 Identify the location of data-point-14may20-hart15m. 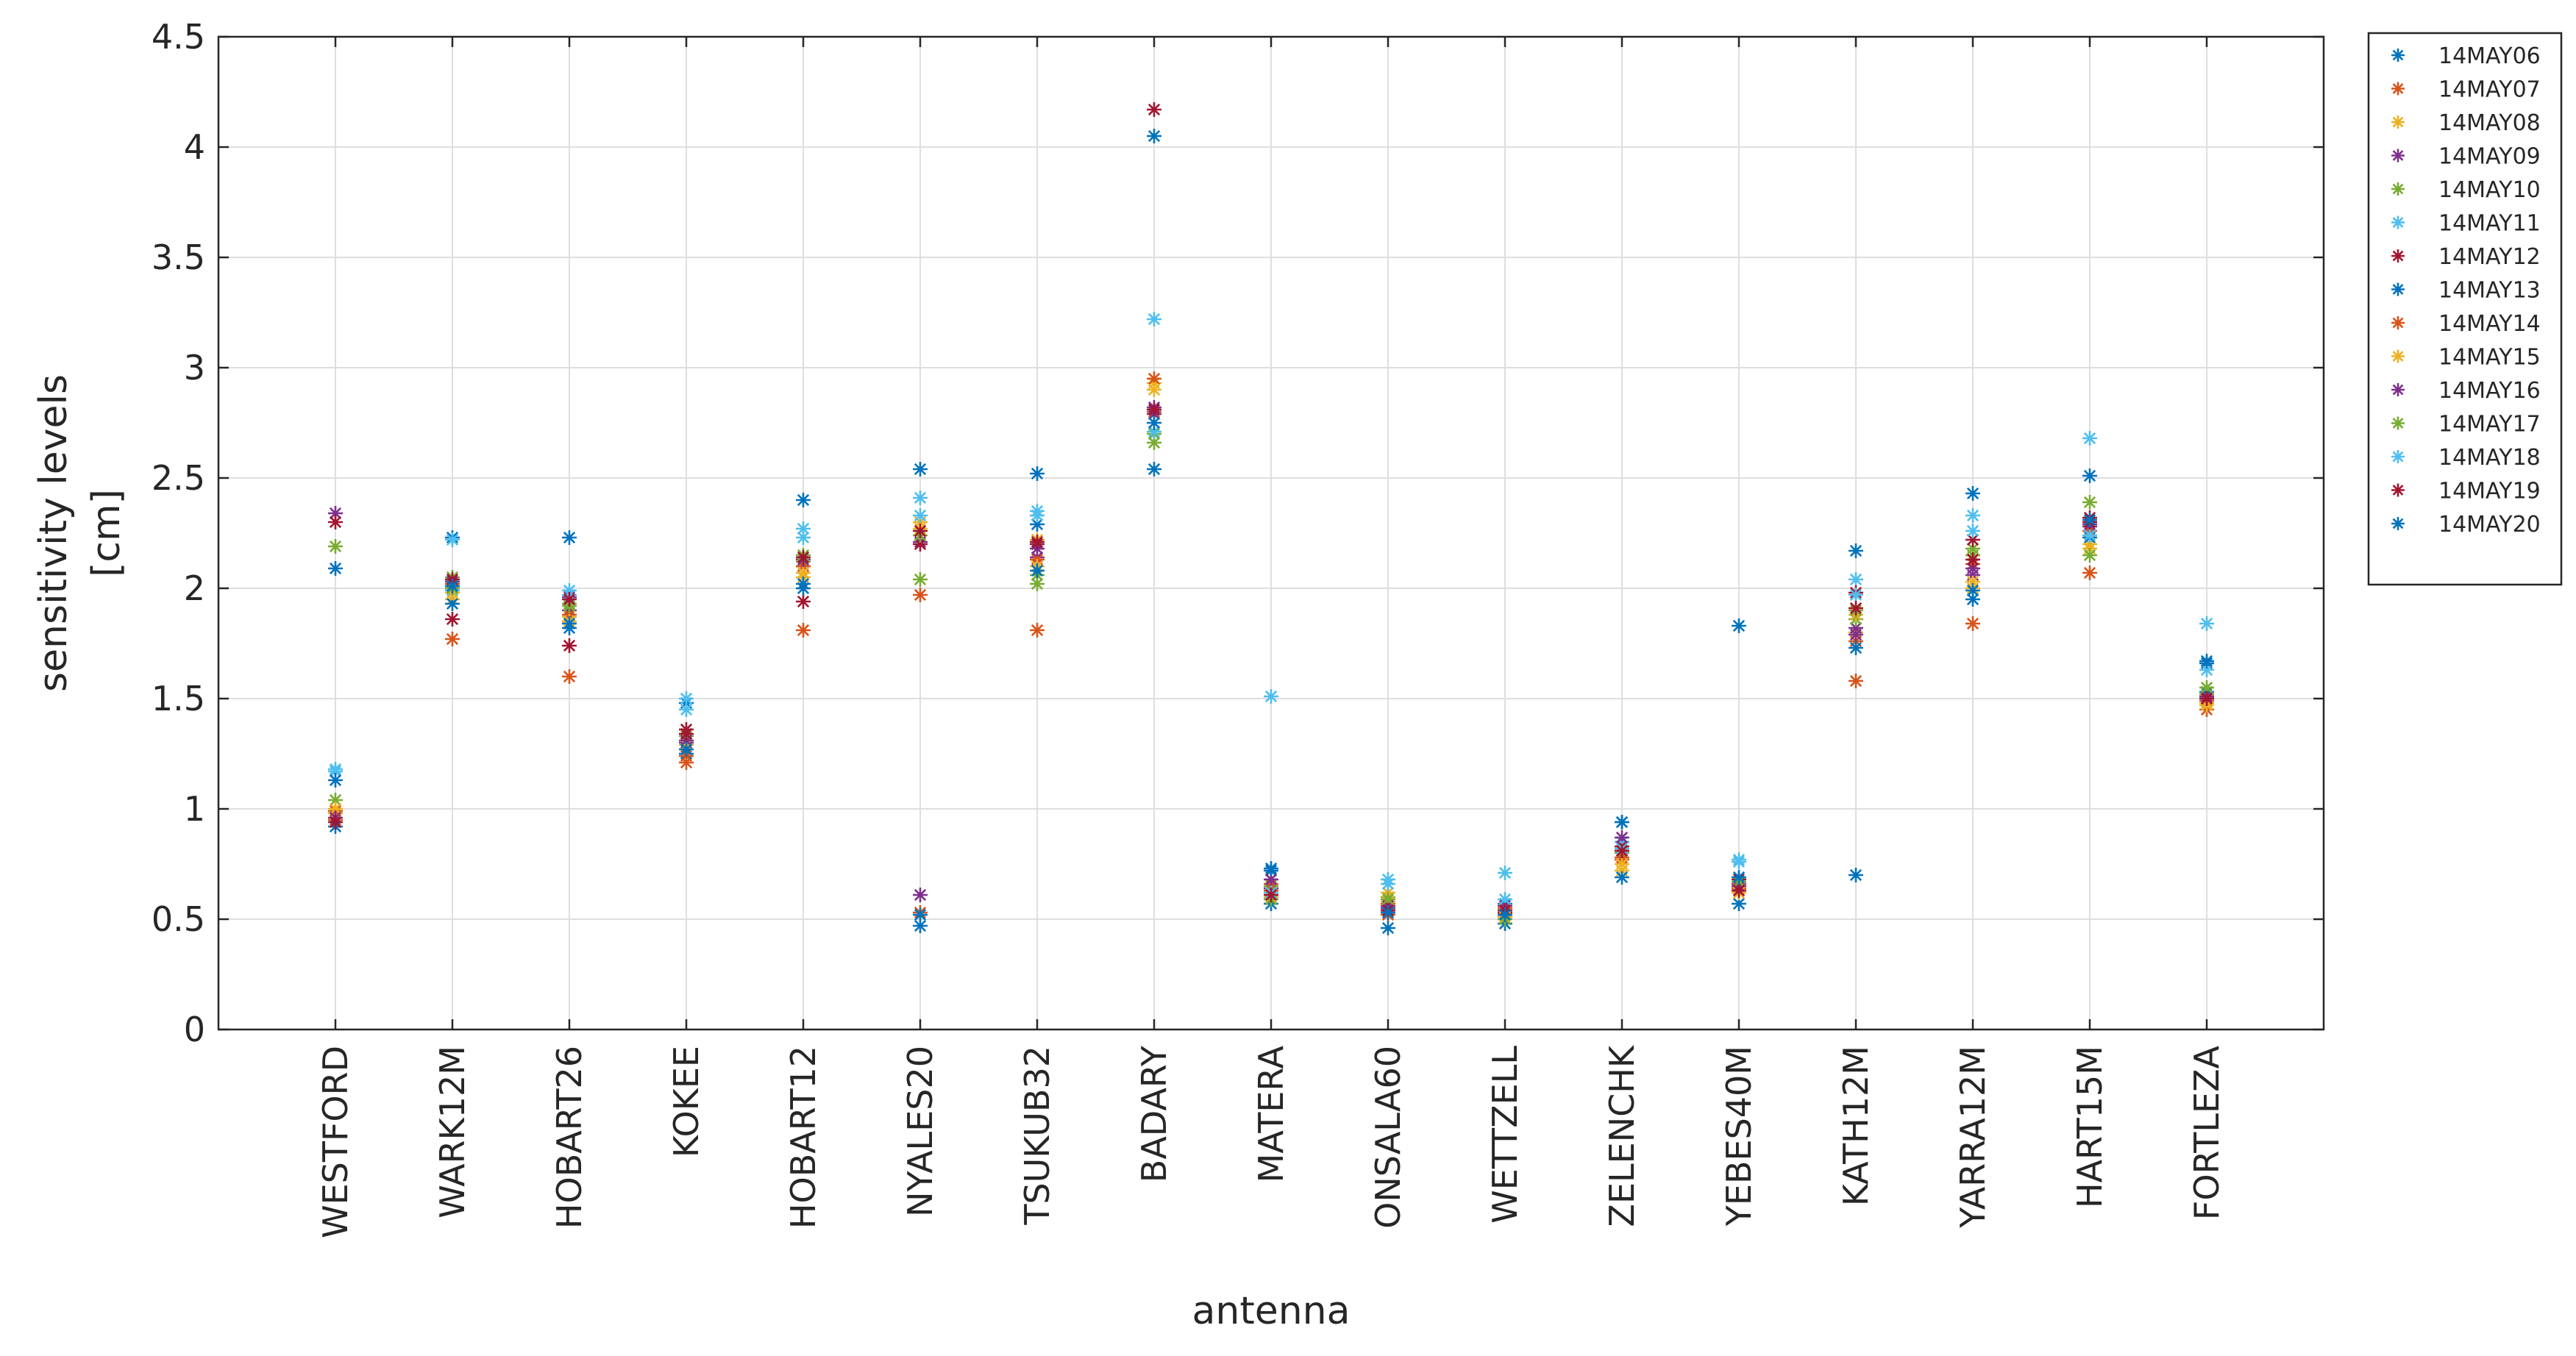
(2089, 520).